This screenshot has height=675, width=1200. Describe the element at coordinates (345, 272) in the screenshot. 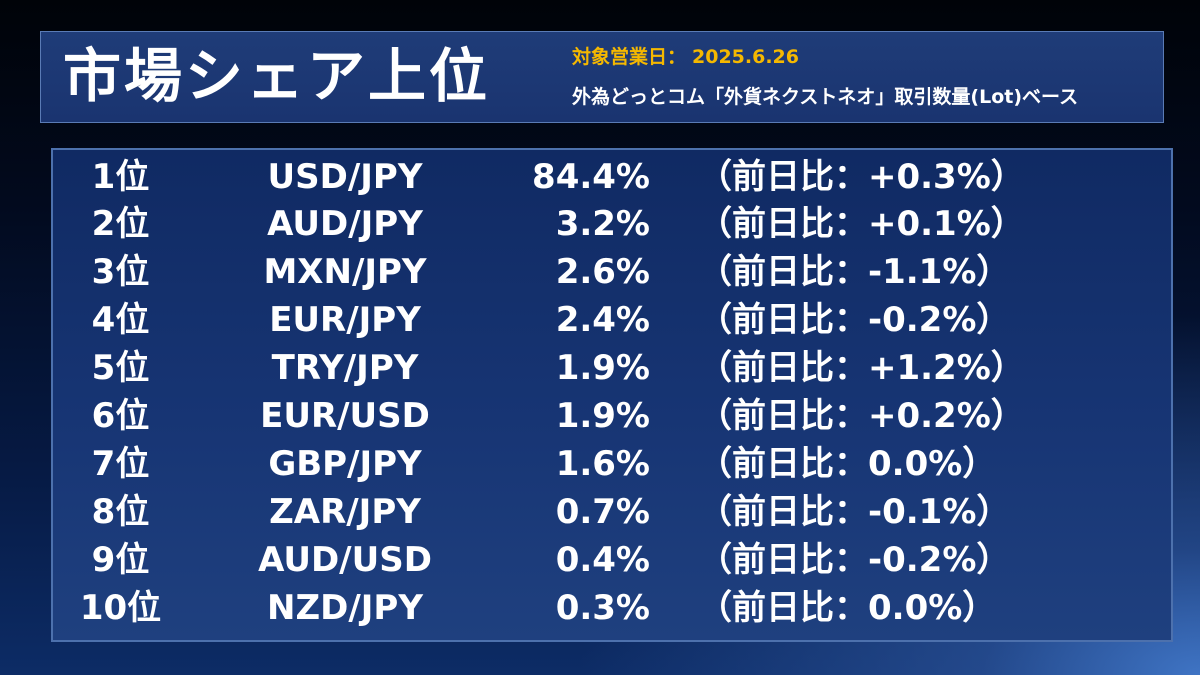

I see `currency-pair: MXN/JPY` at that location.